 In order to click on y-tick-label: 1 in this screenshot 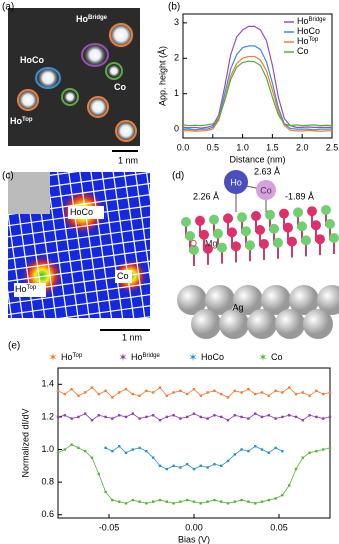, I will do `click(176, 93)`.